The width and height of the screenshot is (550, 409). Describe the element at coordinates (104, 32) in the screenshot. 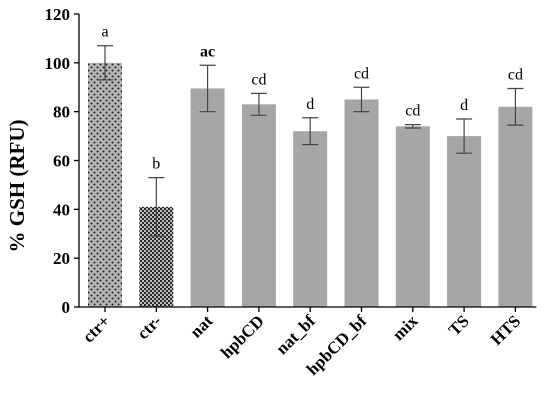

I see `significance-label-ctr+: a` at that location.